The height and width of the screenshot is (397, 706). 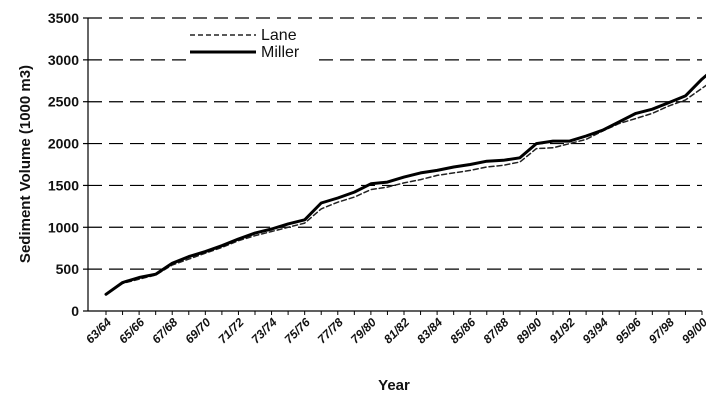 What do you see at coordinates (63, 102) in the screenshot?
I see `y-tick-label: 2500` at bounding box center [63, 102].